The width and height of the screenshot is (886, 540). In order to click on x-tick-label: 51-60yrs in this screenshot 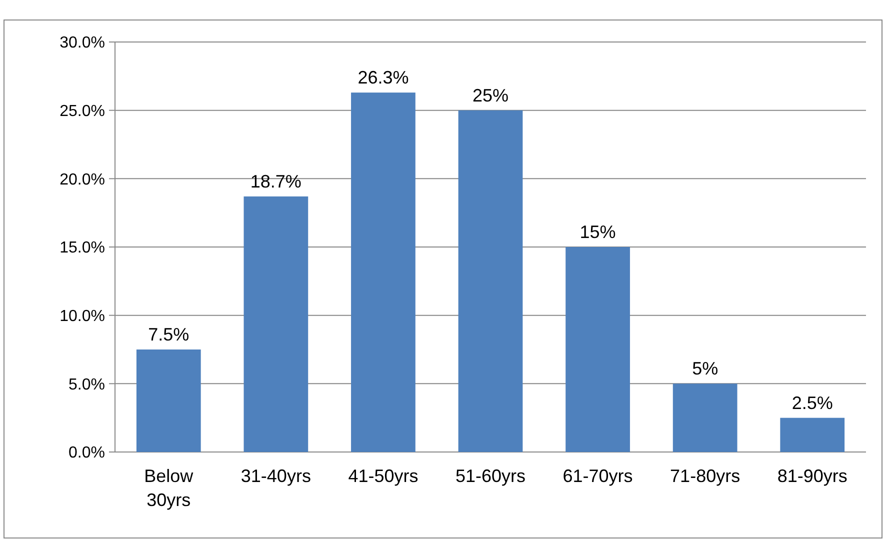, I will do `click(490, 476)`.